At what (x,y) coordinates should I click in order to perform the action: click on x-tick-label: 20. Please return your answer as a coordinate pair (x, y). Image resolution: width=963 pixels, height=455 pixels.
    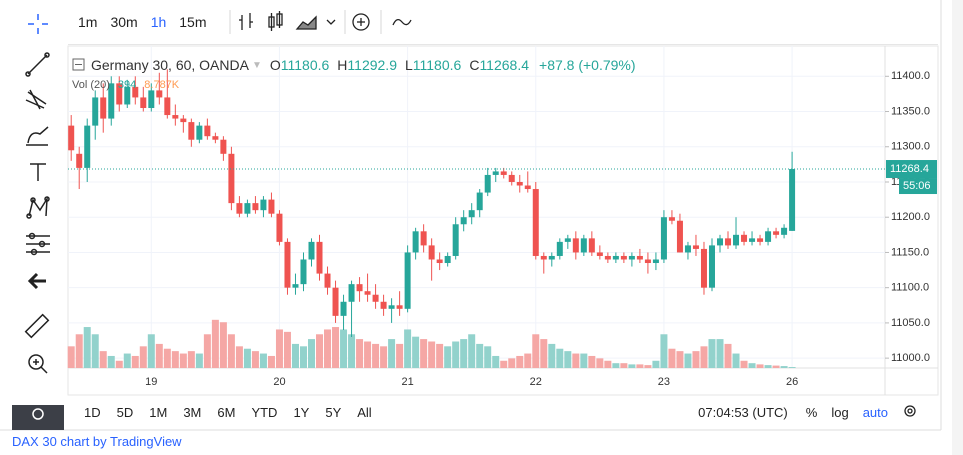
    Looking at the image, I should click on (279, 382).